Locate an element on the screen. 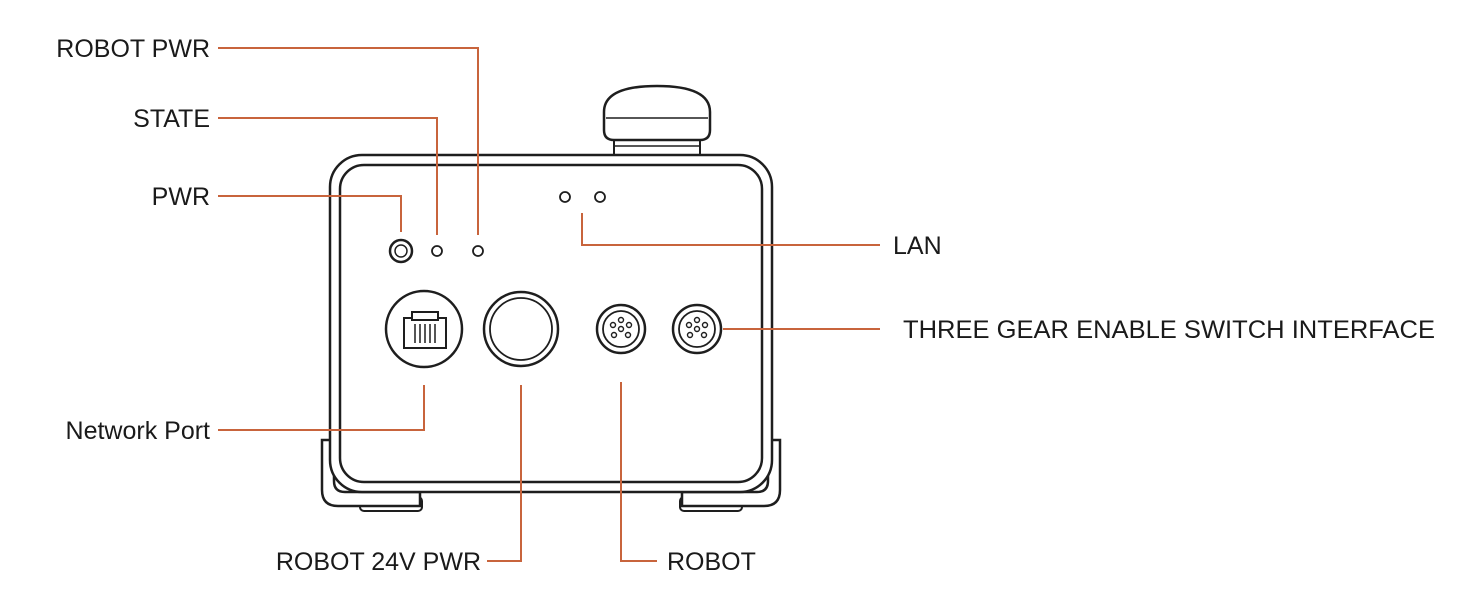 Image resolution: width=1477 pixels, height=601 pixels. leader-robot-24v-pwr is located at coordinates (504, 473).